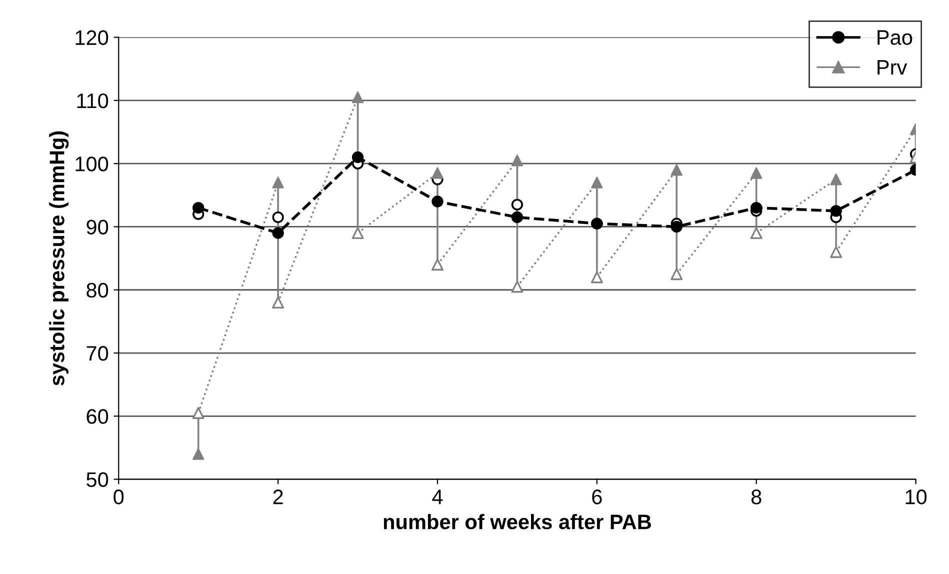 Image resolution: width=949 pixels, height=574 pixels. Describe the element at coordinates (97, 353) in the screenshot. I see `y-tick-label: 70` at that location.